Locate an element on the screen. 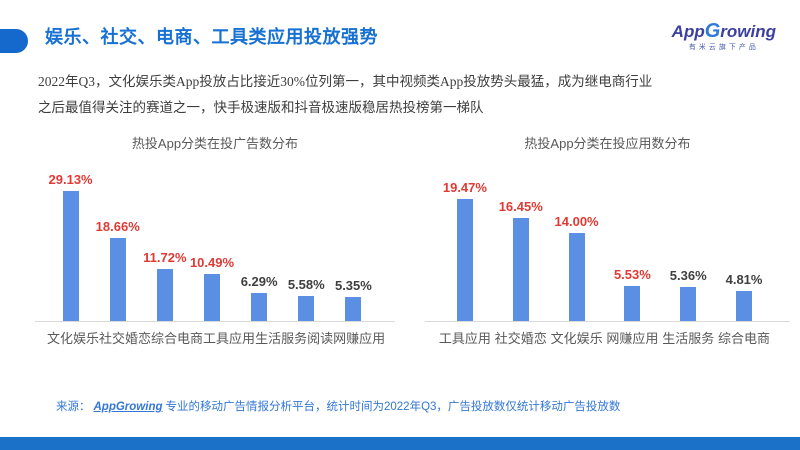 The height and width of the screenshot is (450, 800). bar-value-label: 6.29% is located at coordinates (259, 281).